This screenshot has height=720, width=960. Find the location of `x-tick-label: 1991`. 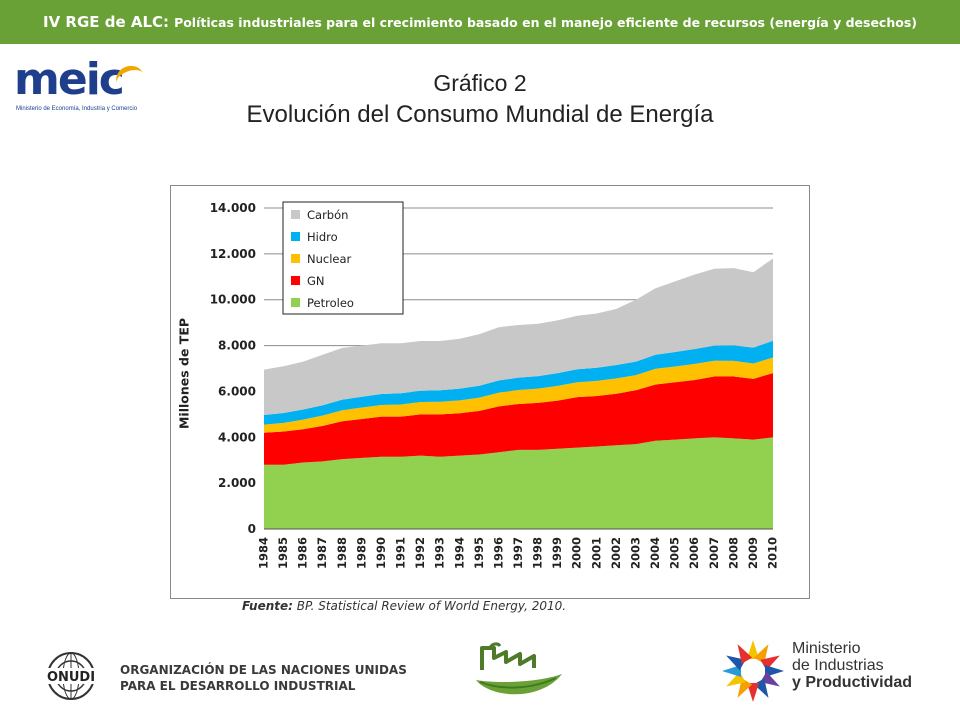

x-tick-label: 1991 is located at coordinates (401, 553).